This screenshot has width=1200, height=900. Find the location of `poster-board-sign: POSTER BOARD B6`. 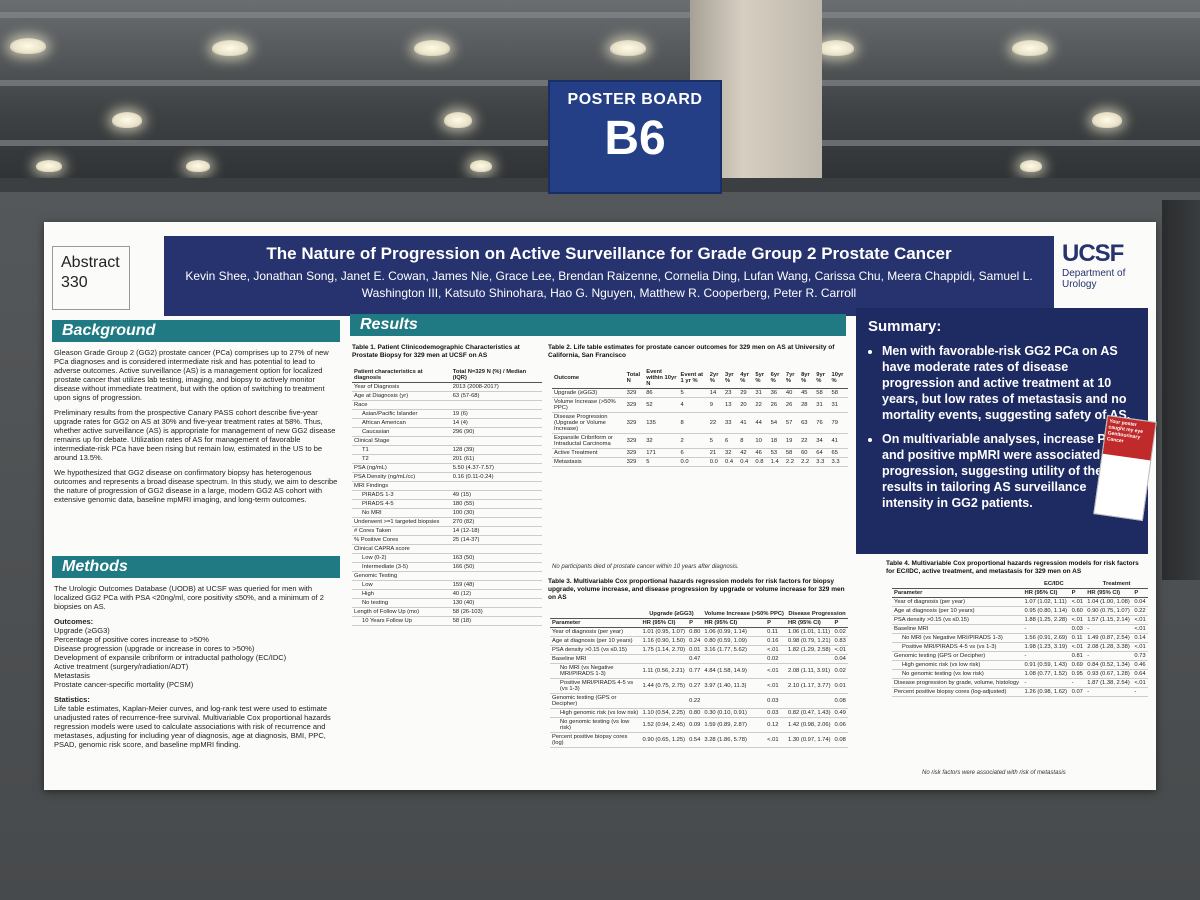

poster-board-sign: POSTER BOARD B6 is located at coordinates (635, 137).